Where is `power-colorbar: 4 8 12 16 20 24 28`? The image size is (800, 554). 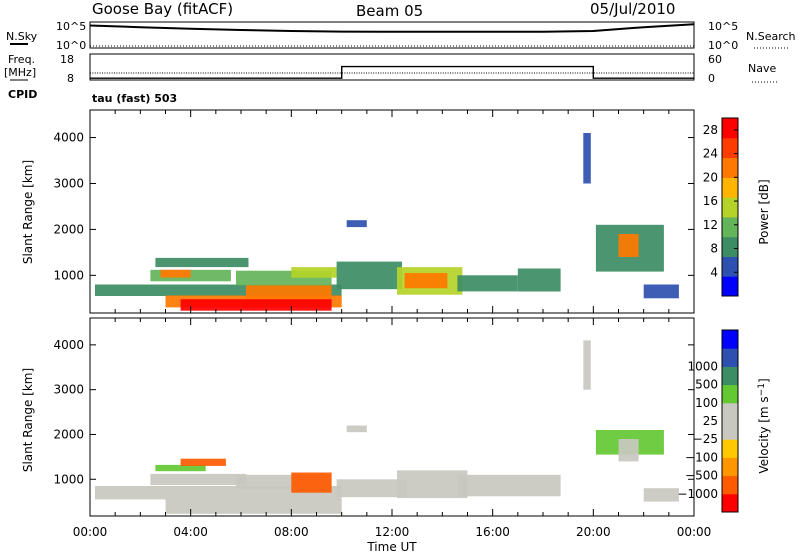
power-colorbar: 4 8 12 16 20 24 28 is located at coordinates (721, 207).